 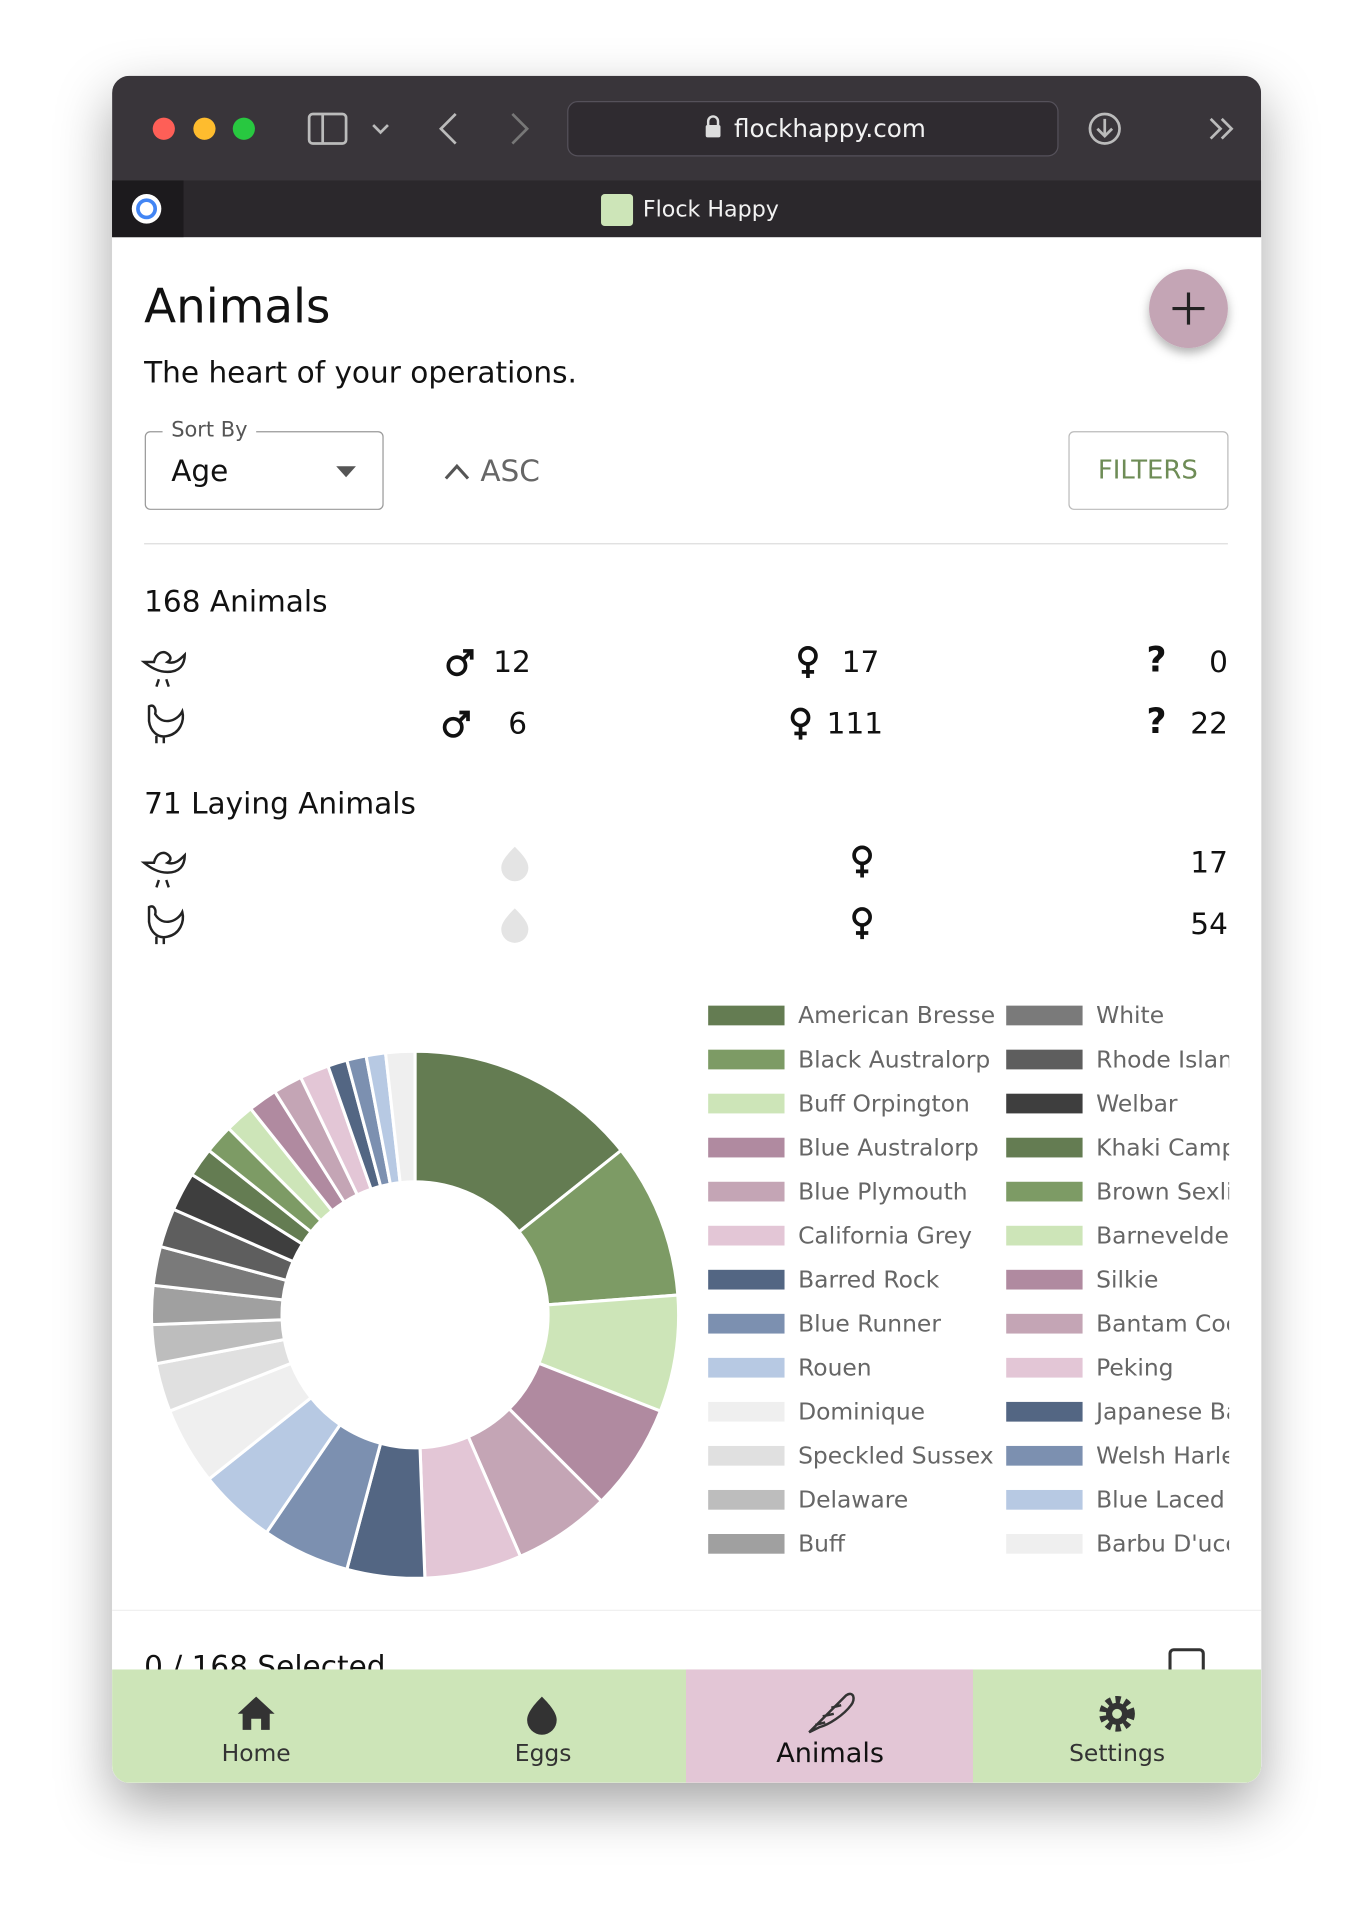 I want to click on tab-title: Flock Happy, so click(x=711, y=210).